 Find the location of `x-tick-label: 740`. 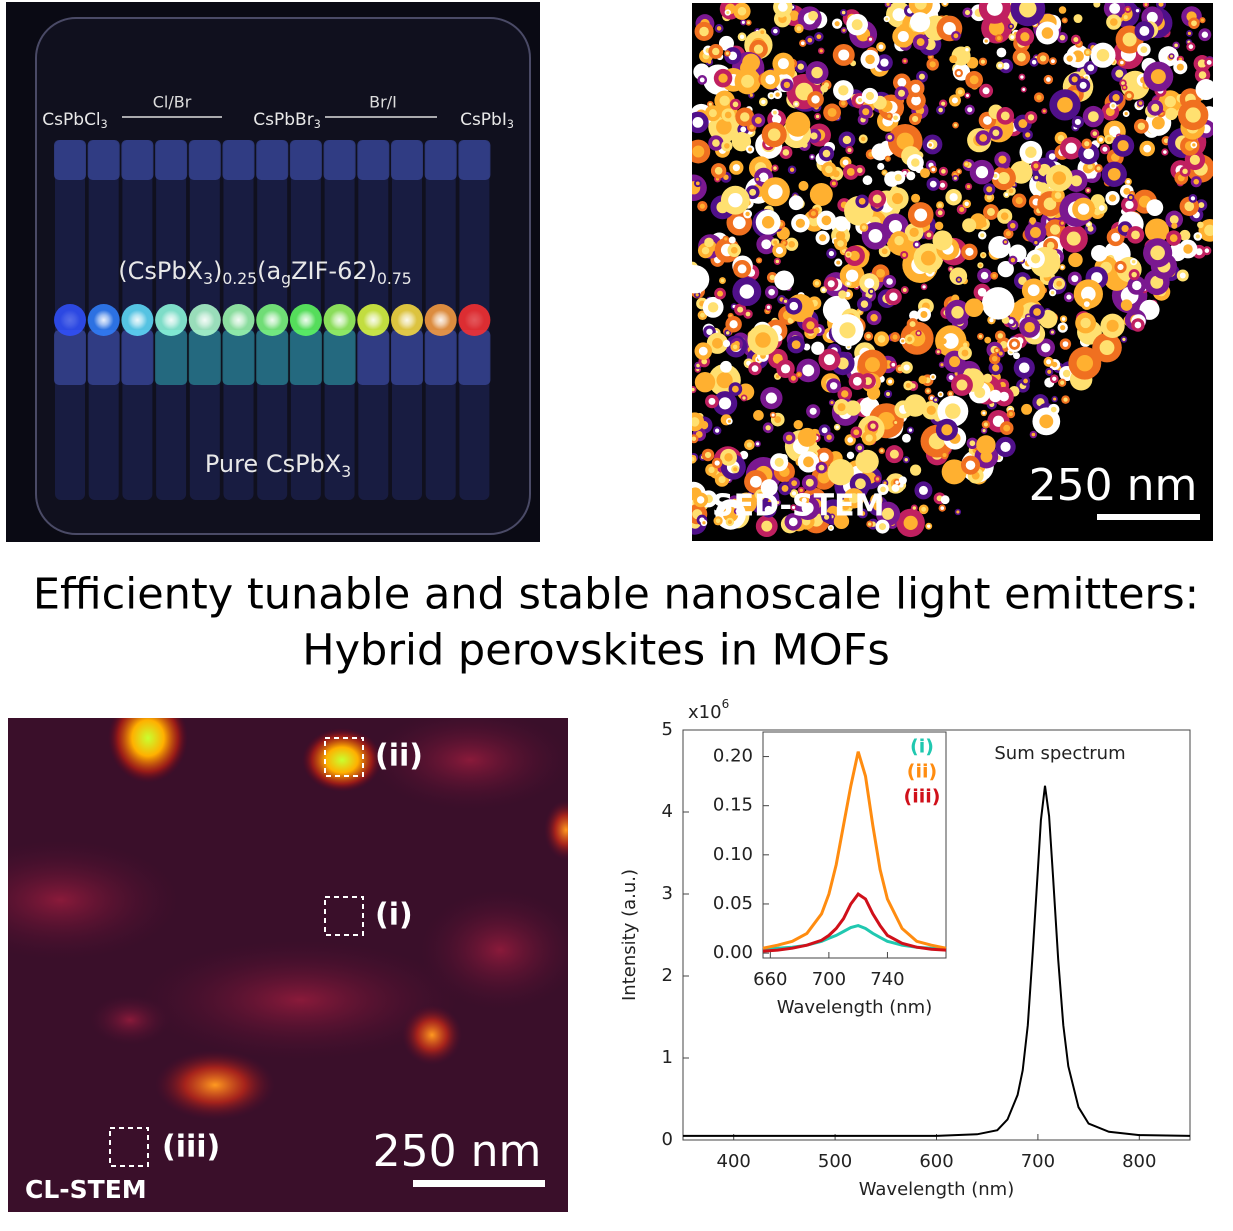

x-tick-label: 740 is located at coordinates (887, 979).